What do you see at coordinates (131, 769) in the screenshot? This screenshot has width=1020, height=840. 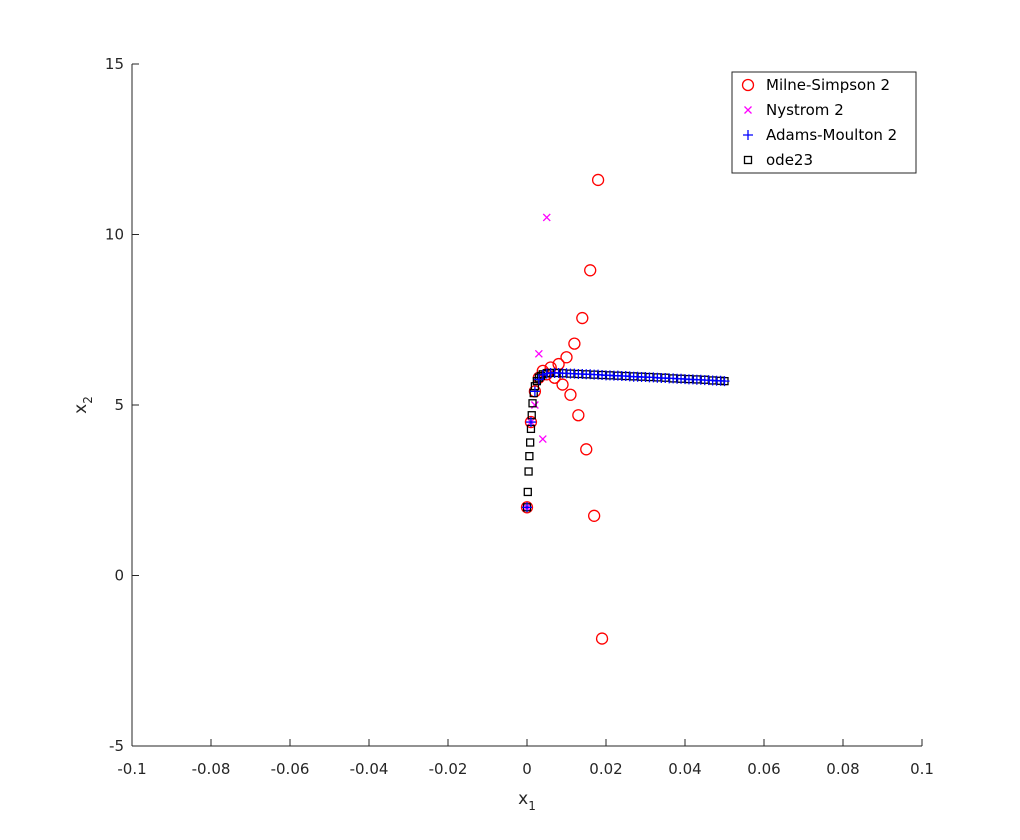 I see `x-tick-label: -0.1` at bounding box center [131, 769].